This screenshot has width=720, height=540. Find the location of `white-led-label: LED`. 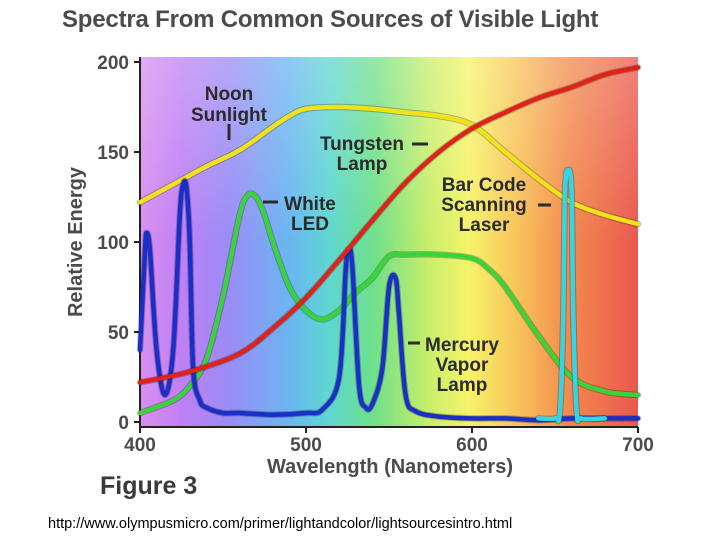

white-led-label: LED is located at coordinates (310, 224).